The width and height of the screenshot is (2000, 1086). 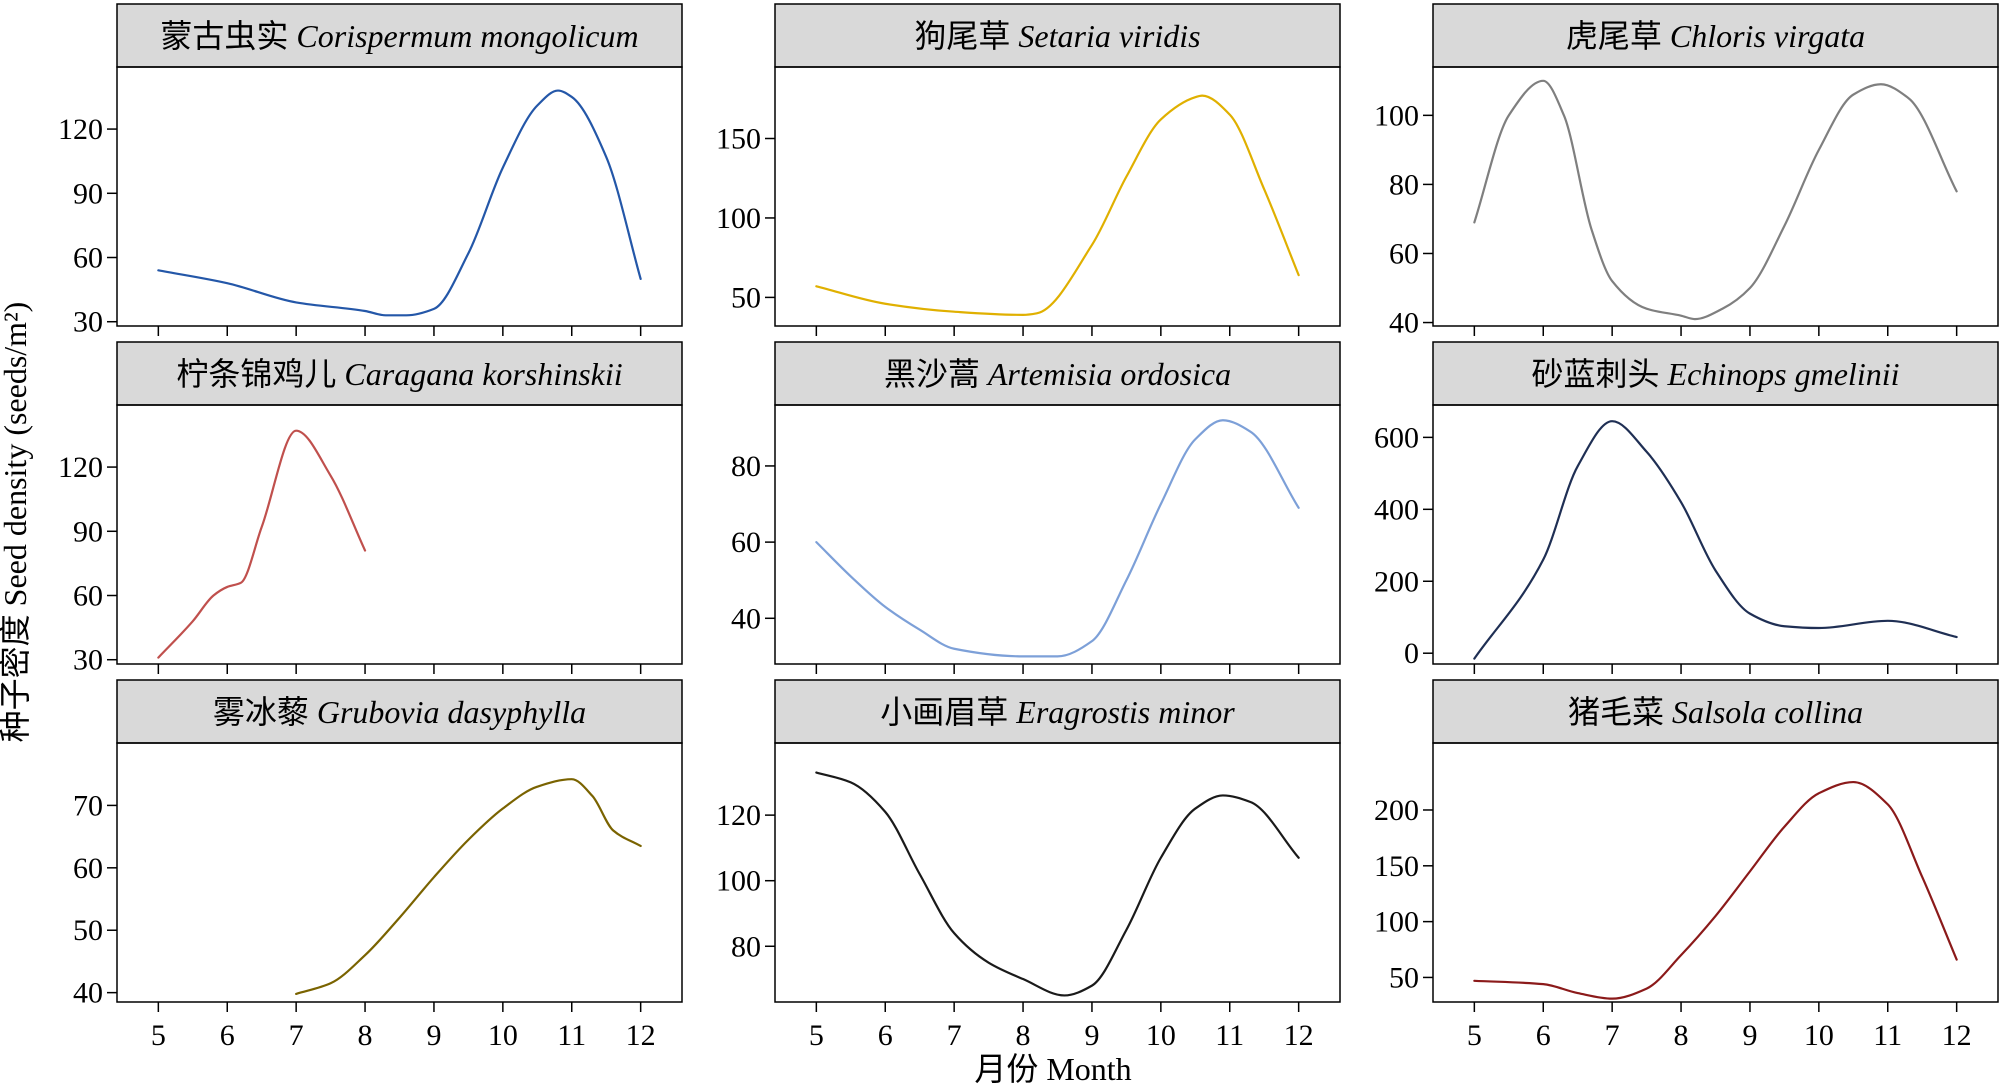 I want to click on panel-5: 黑沙蒿 Artemisia ordosica40608056789101112, so click(x=1036, y=527).